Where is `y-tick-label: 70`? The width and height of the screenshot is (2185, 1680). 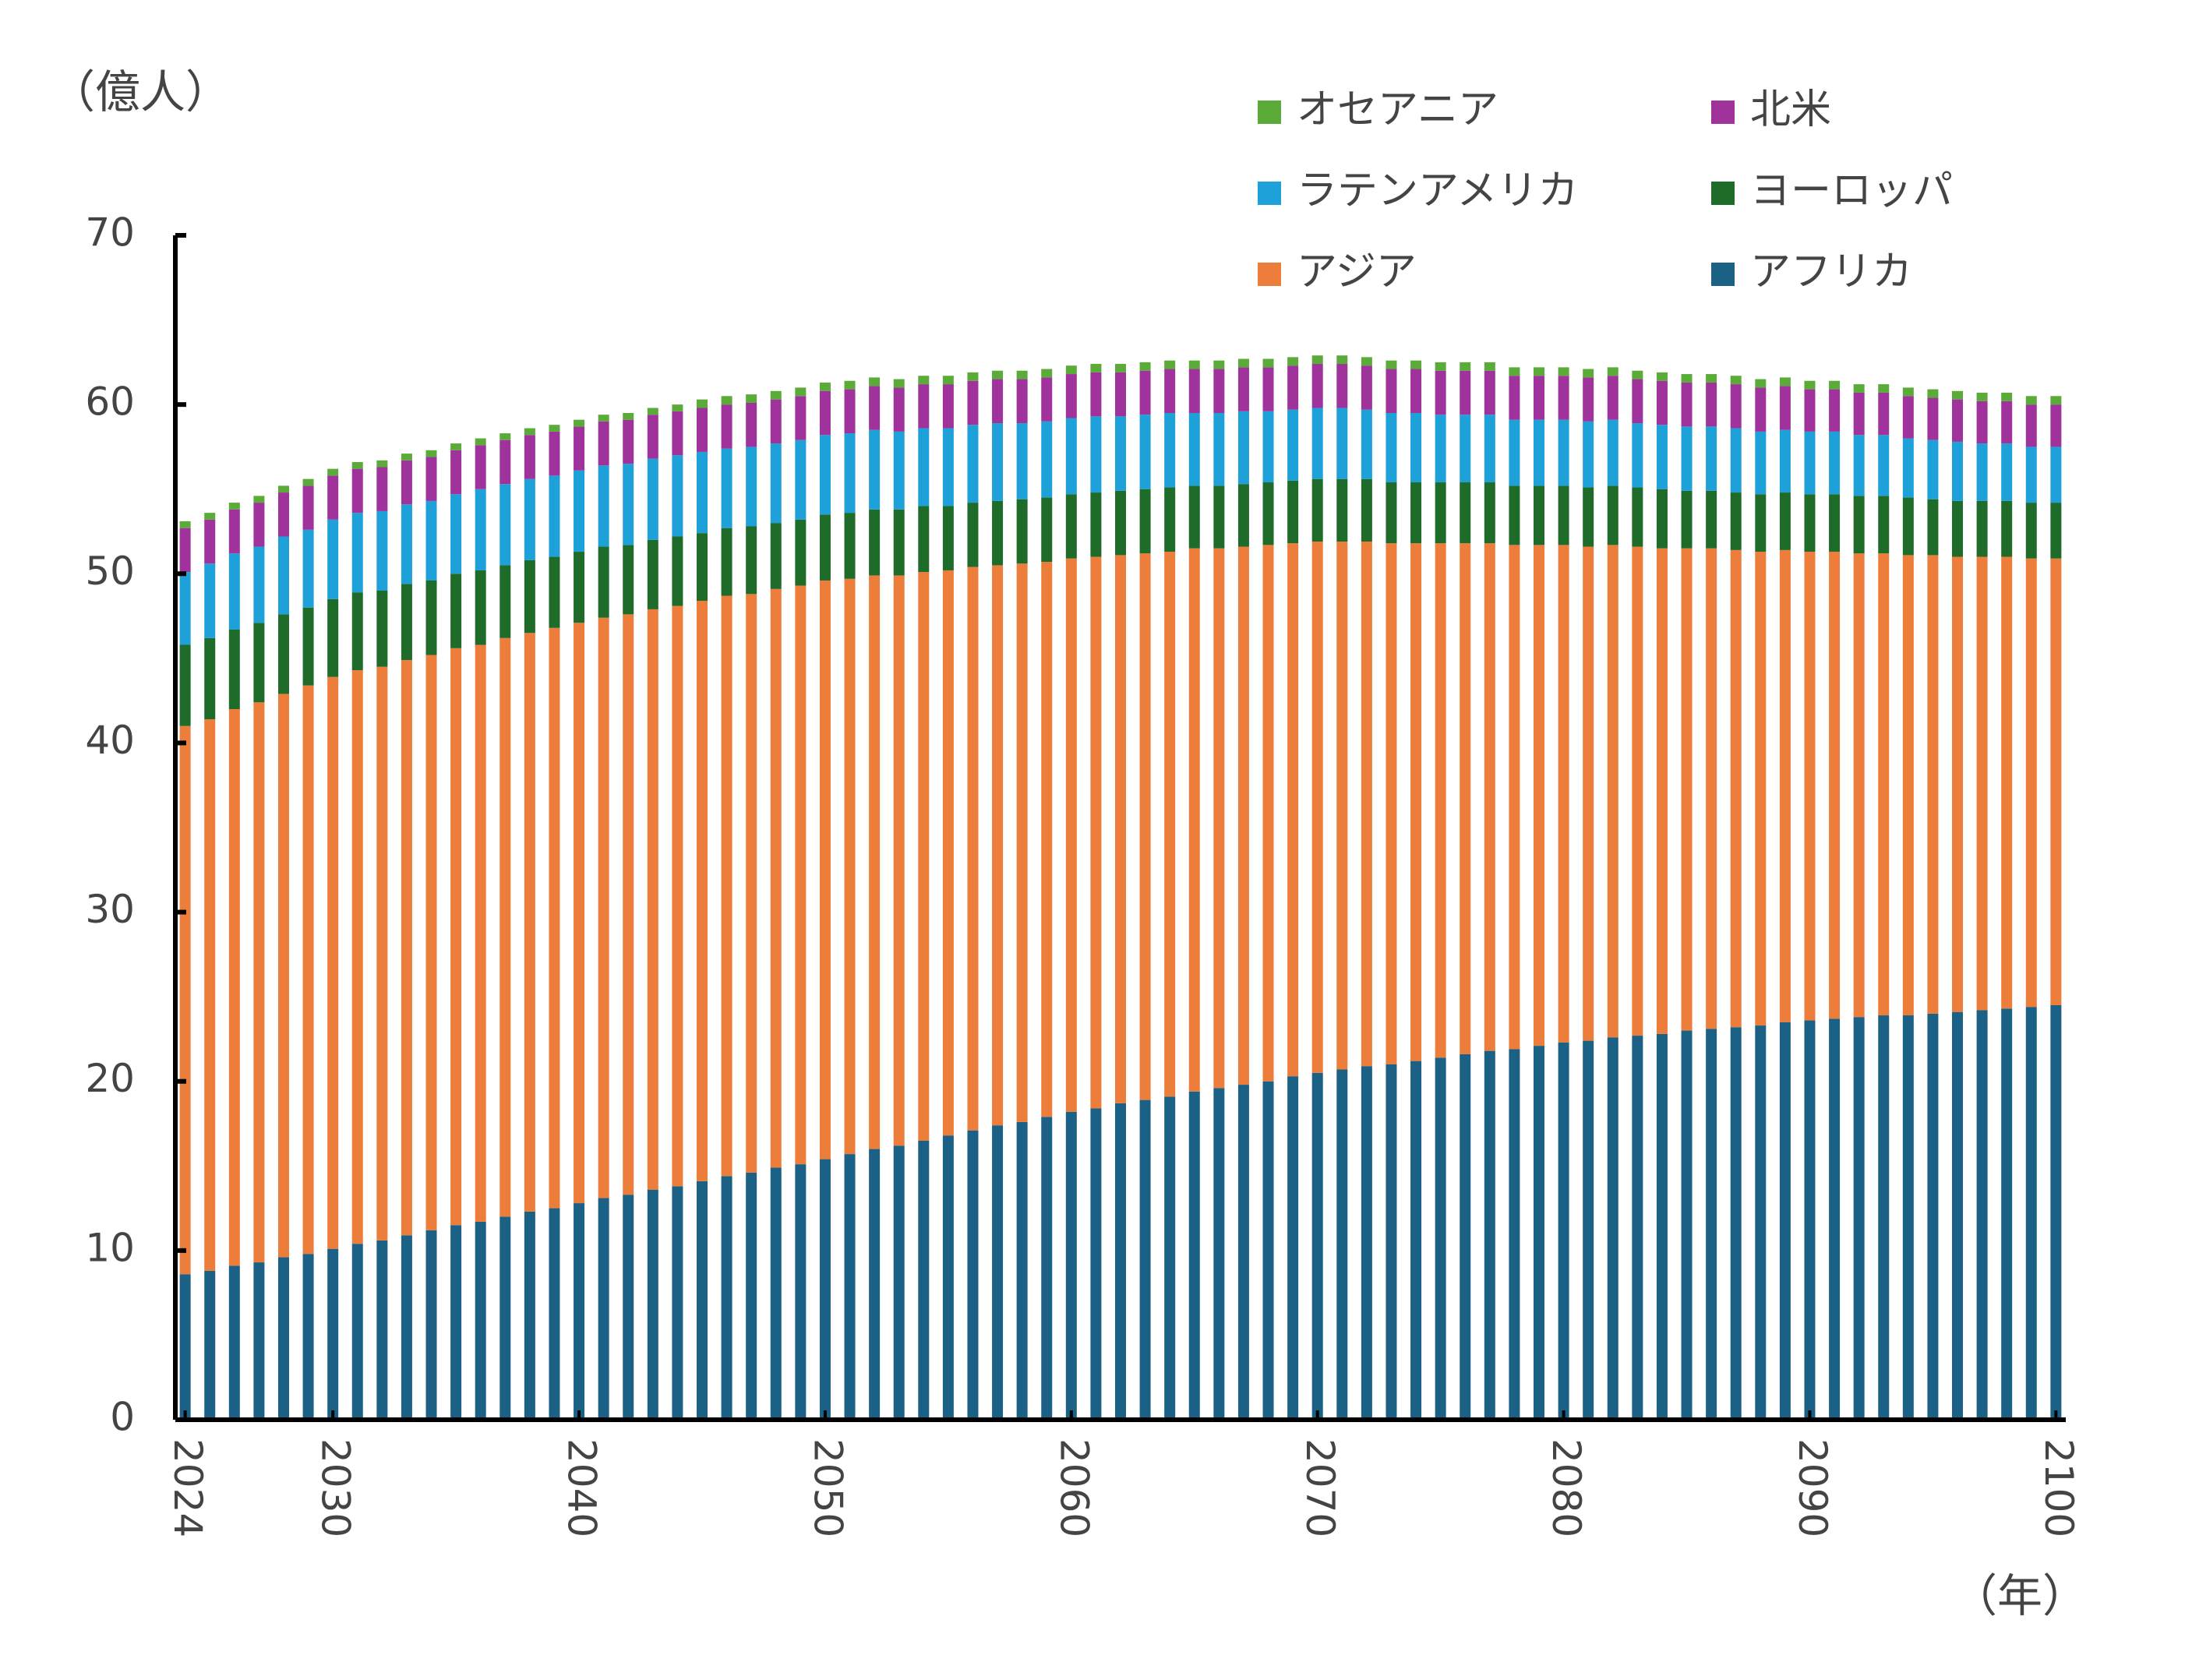
y-tick-label: 70 is located at coordinates (110, 233).